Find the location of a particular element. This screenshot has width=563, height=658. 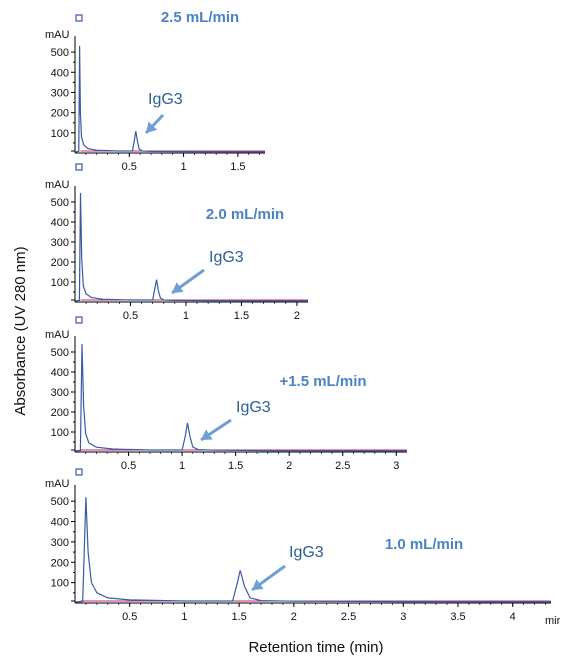

panel-2: mAU 100 200 300 400 500 0.5 1 1.5 2 2.0 mL/min IgG3 is located at coordinates (176, 242).